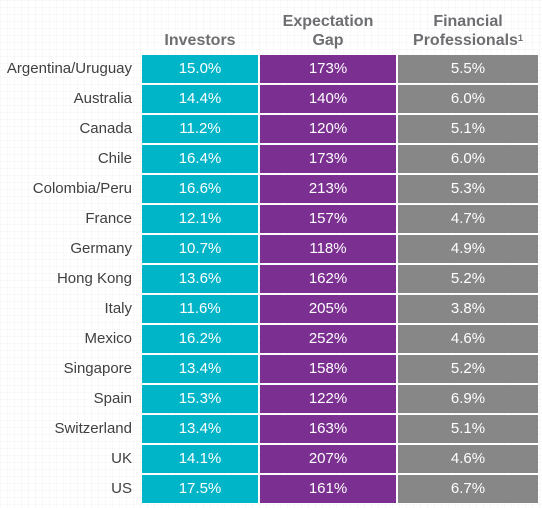  I want to click on cell-expectation-gap: 163%, so click(328, 429).